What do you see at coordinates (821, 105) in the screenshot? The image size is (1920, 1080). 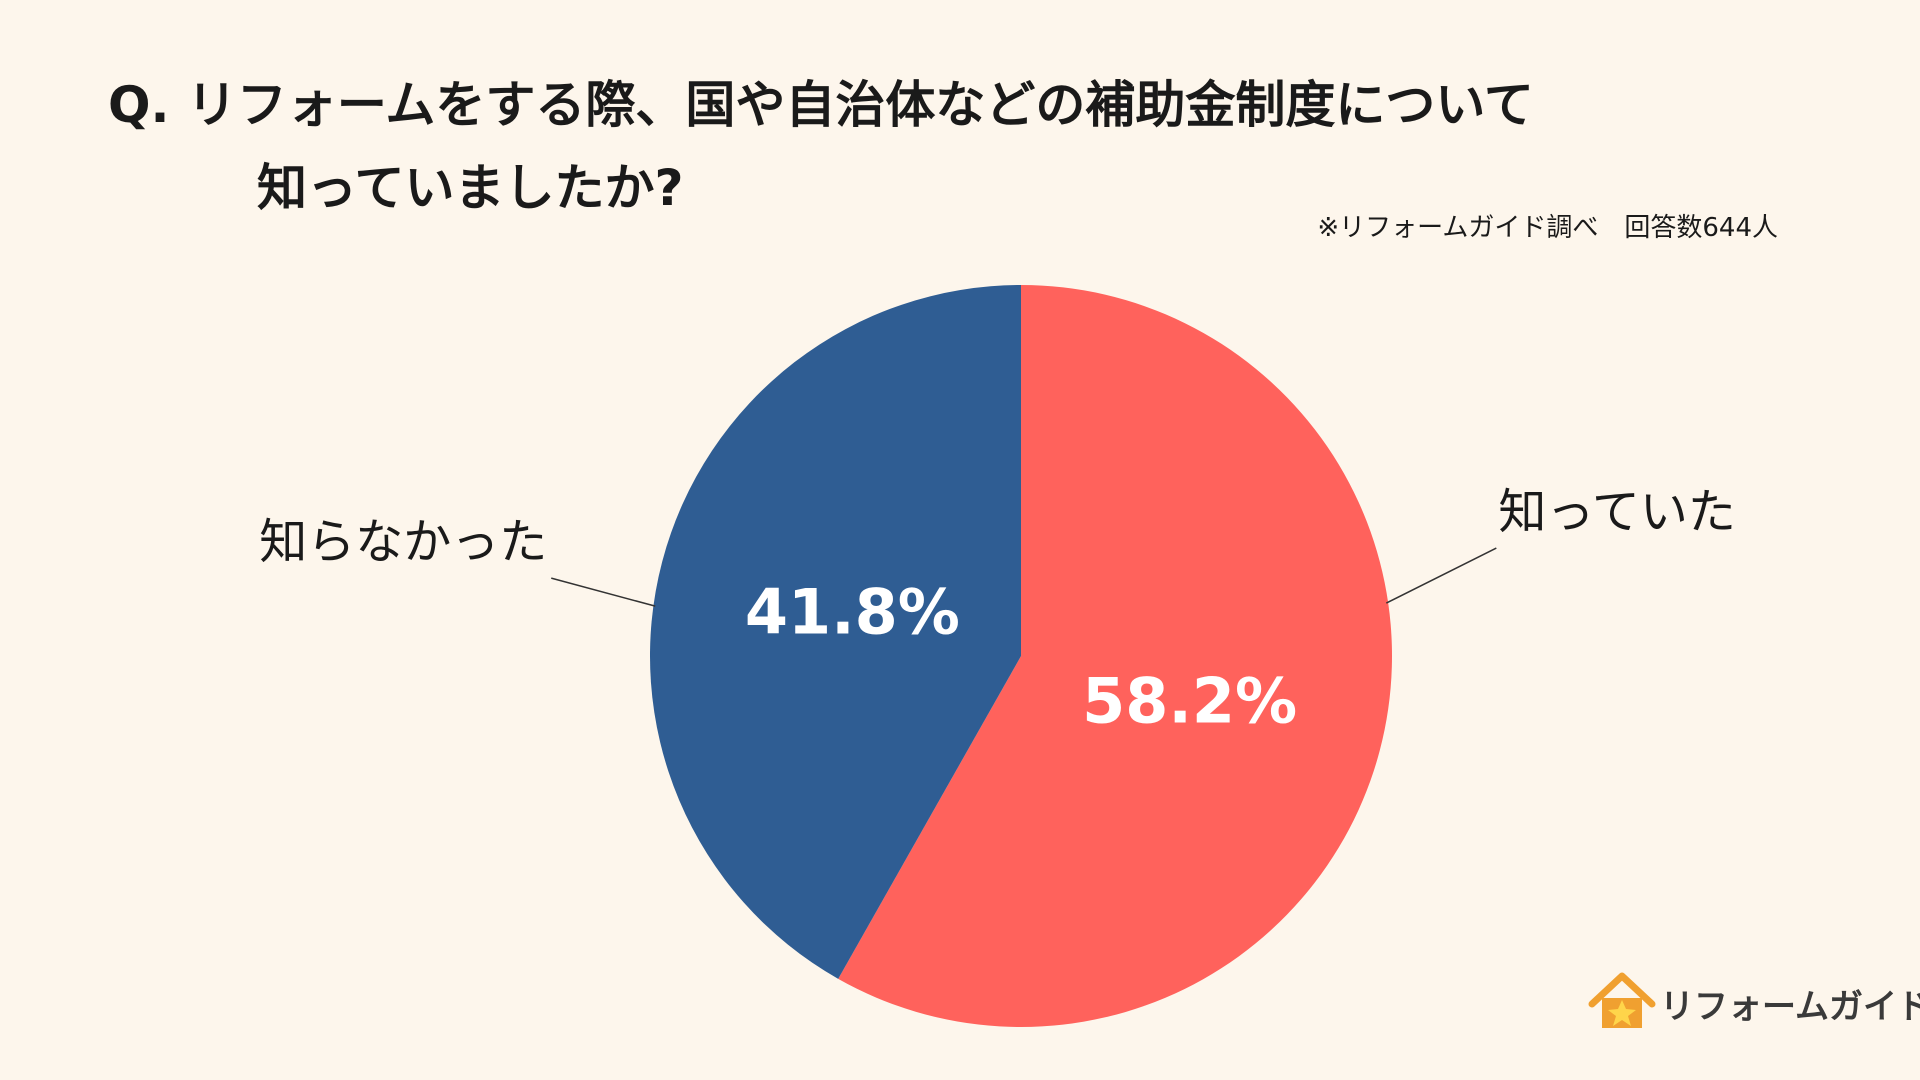 I see `chart-title: Q. リフォームをする際、国や自治体などの補助金制度について` at bounding box center [821, 105].